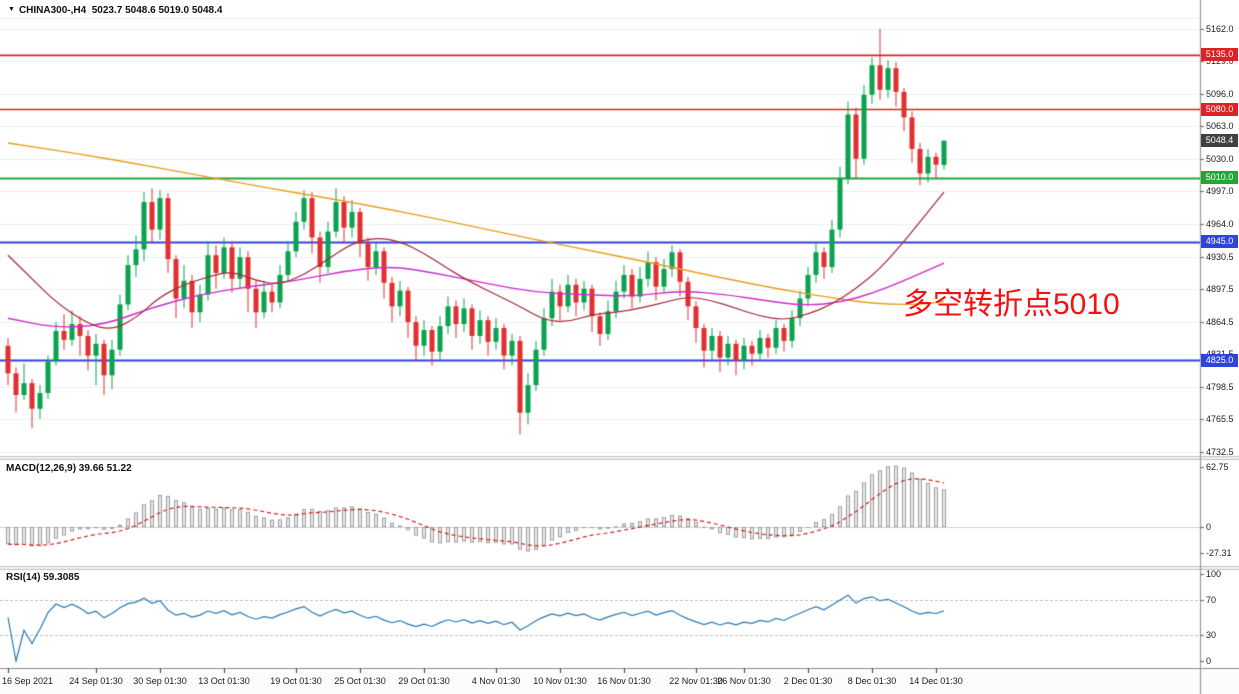  What do you see at coordinates (1011, 304) in the screenshot?
I see `annotation-text: 多空转折点5010` at bounding box center [1011, 304].